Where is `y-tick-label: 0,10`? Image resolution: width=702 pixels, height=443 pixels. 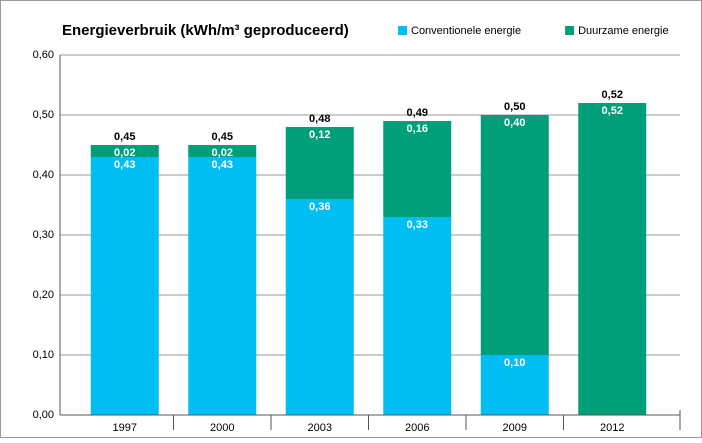 y-tick-label: 0,10 is located at coordinates (43, 355).